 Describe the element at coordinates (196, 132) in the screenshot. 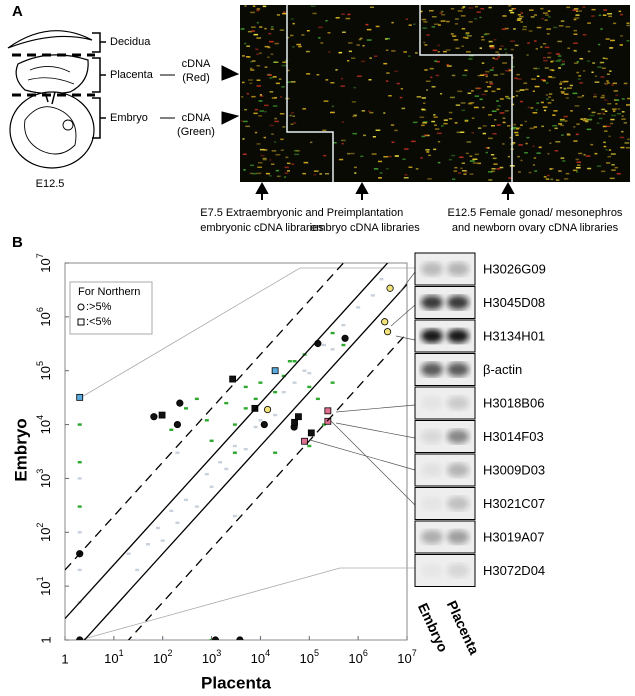

I see `probe-label: (Green)` at that location.